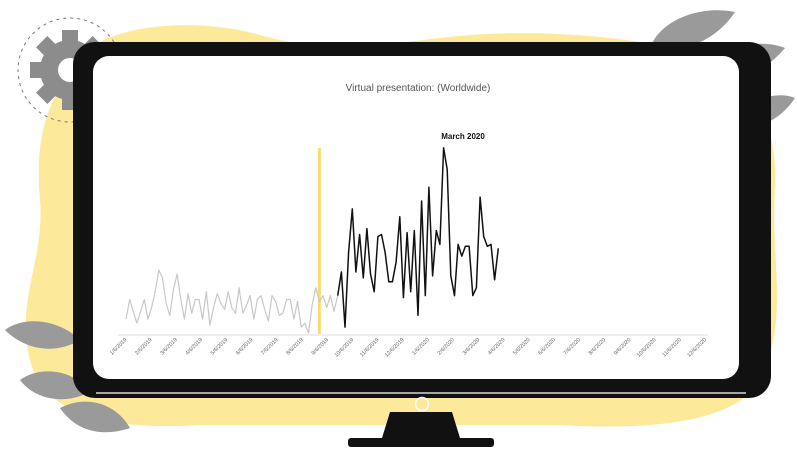 The image size is (797, 458). What do you see at coordinates (421, 425) in the screenshot?
I see `monitor-stand` at bounding box center [421, 425].